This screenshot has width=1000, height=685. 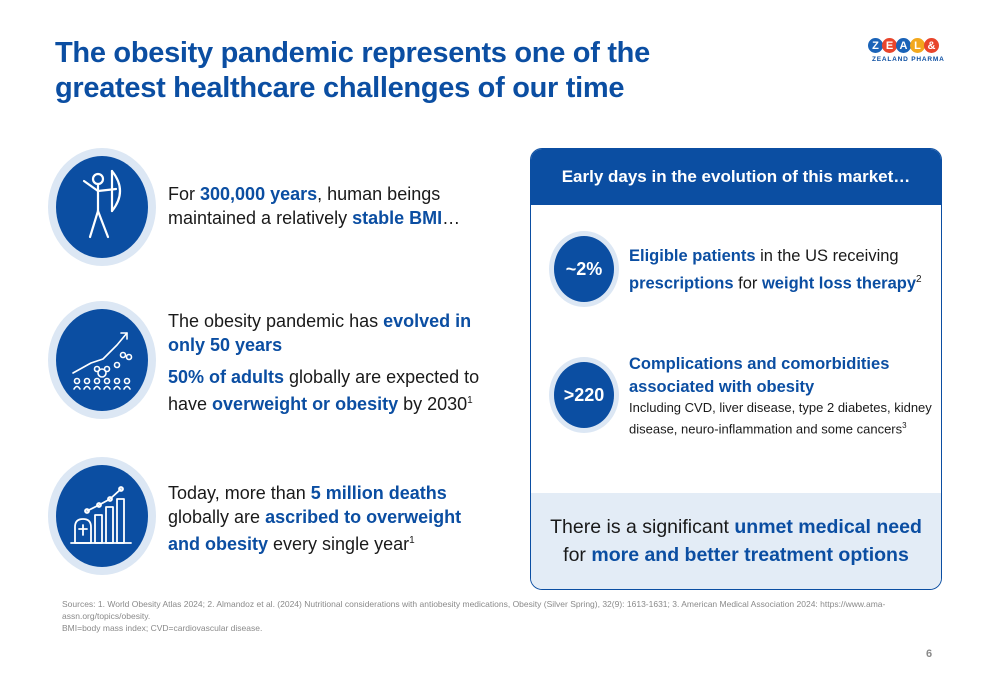 What do you see at coordinates (903, 45) in the screenshot?
I see `logo-letter: A` at bounding box center [903, 45].